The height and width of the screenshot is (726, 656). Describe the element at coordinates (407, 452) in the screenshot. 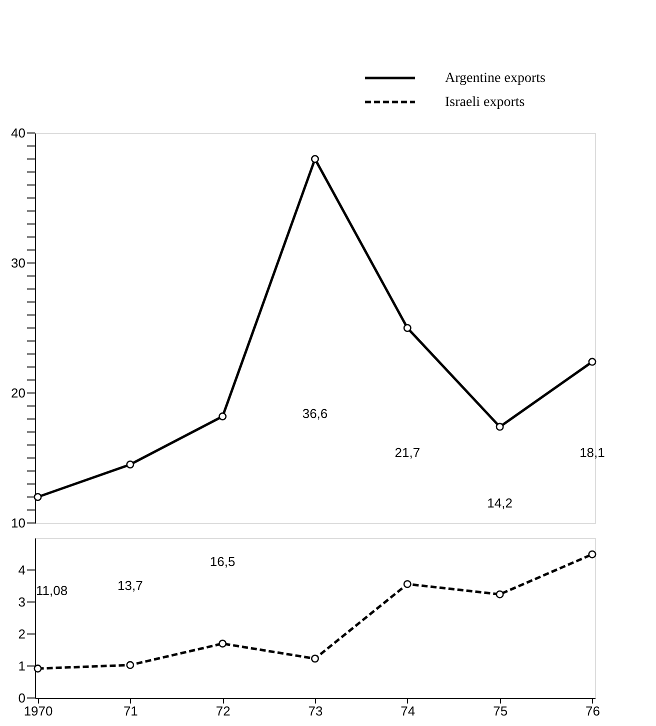

I see `annotation: 21,7` at that location.